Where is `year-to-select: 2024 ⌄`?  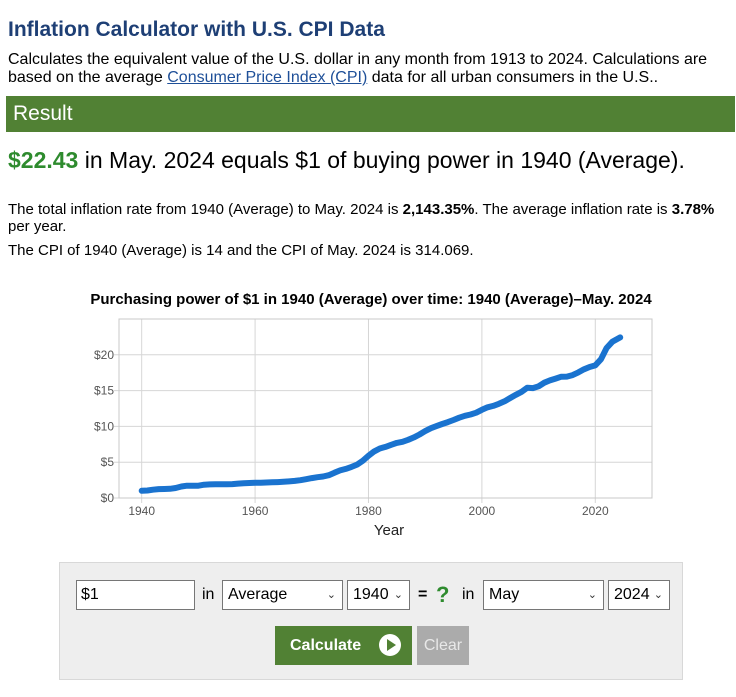 year-to-select: 2024 ⌄ is located at coordinates (639, 595).